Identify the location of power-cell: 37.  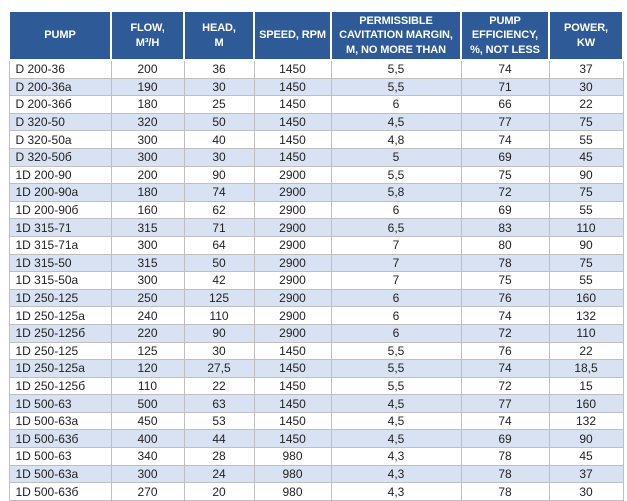
(586, 474).